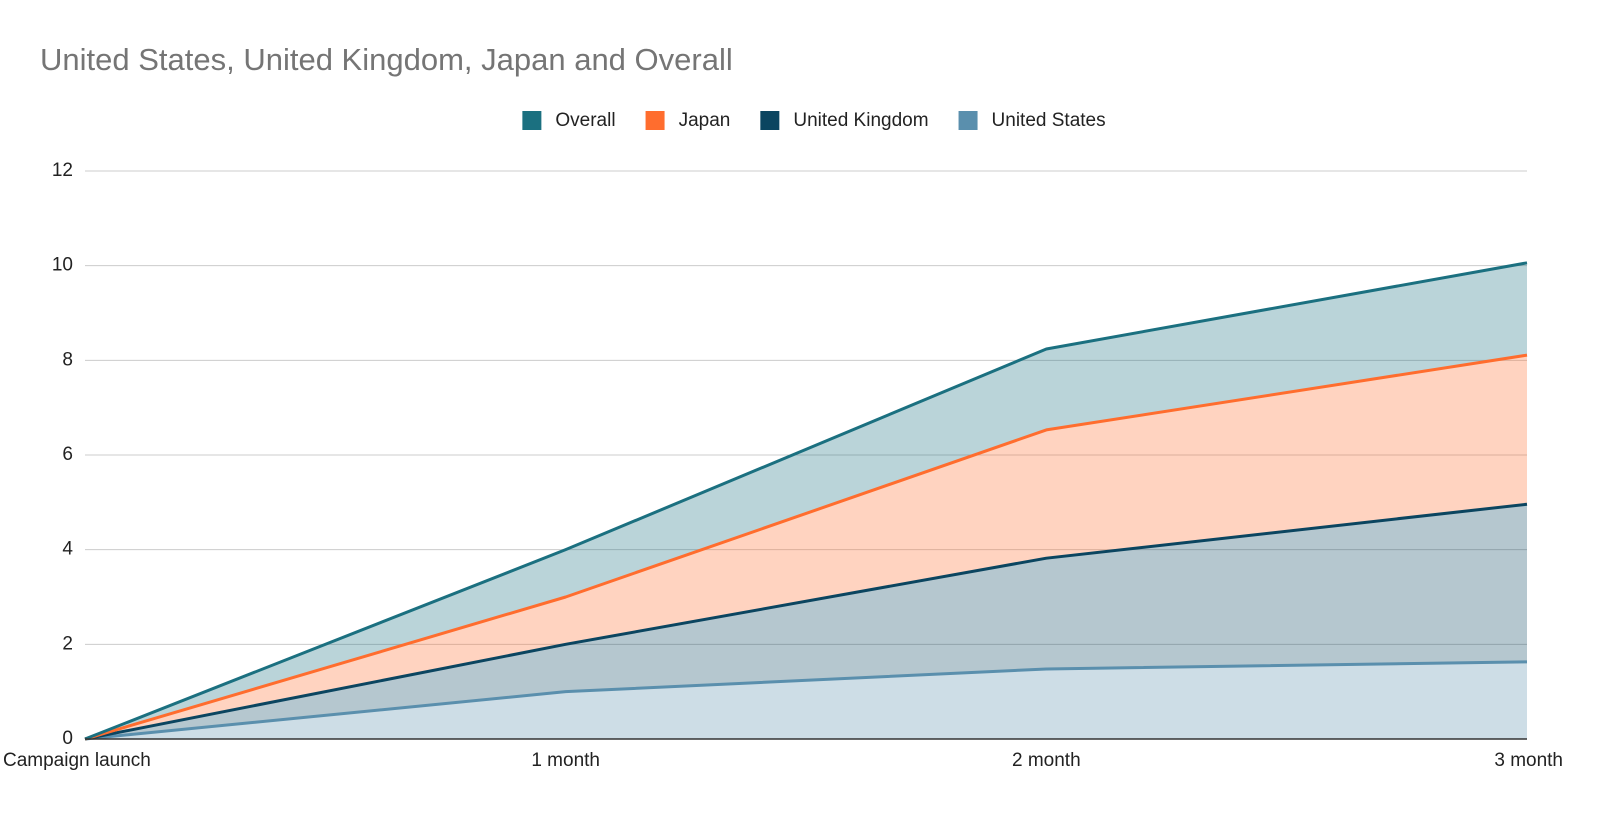 The image size is (1600, 831). I want to click on area-fill, so click(806, 700).